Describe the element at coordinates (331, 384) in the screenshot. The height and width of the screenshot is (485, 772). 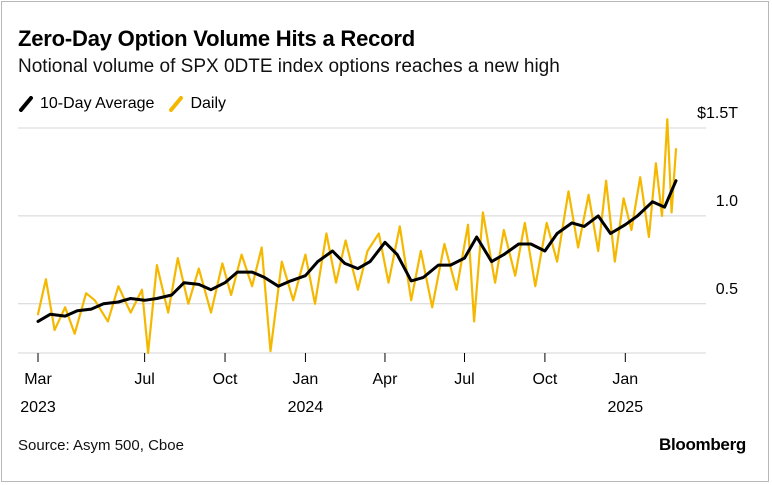
I see `x-axis: Mar 2023 Jul Oct Jan 2024 Apr Jul Oct Jan 2025` at that location.